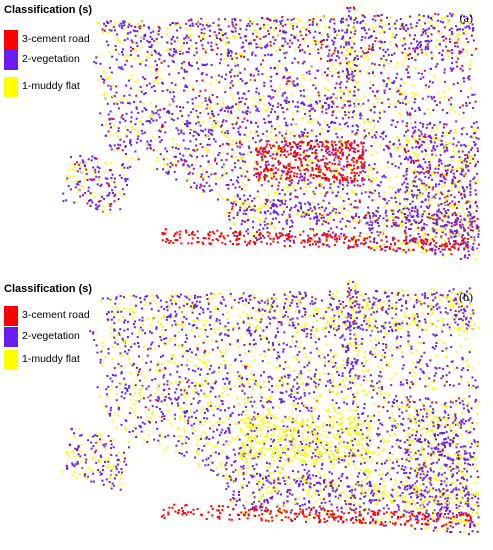 The height and width of the screenshot is (550, 493). I want to click on panel-label: (a), so click(466, 18).